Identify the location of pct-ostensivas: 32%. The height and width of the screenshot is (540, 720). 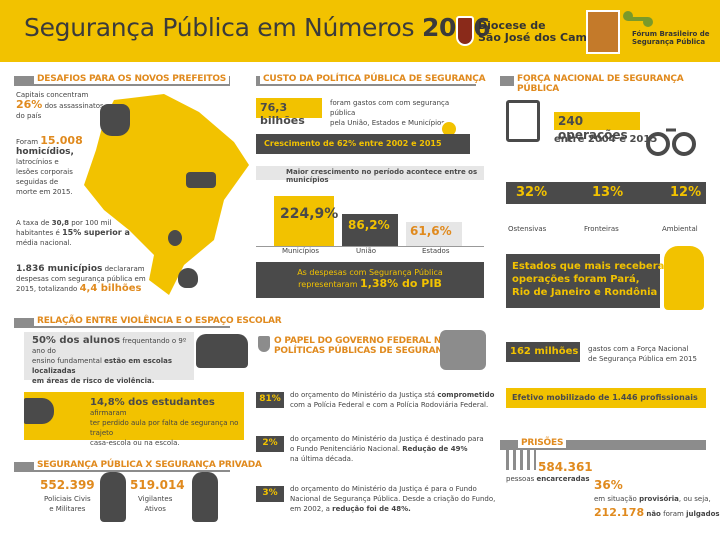
(532, 192).